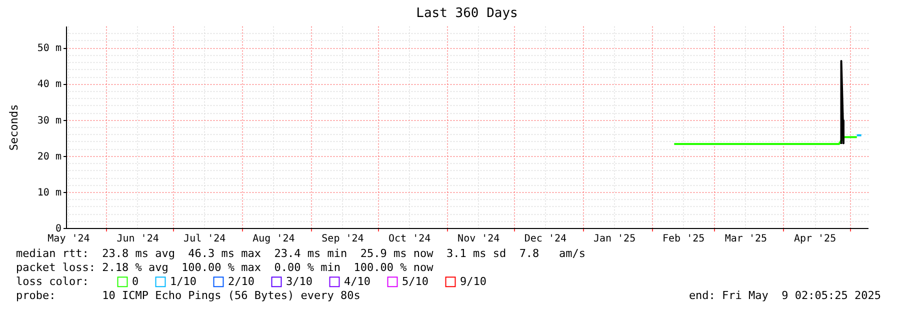 The width and height of the screenshot is (897, 310). What do you see at coordinates (815, 239) in the screenshot?
I see `x-tick-label: Apr '25` at bounding box center [815, 239].